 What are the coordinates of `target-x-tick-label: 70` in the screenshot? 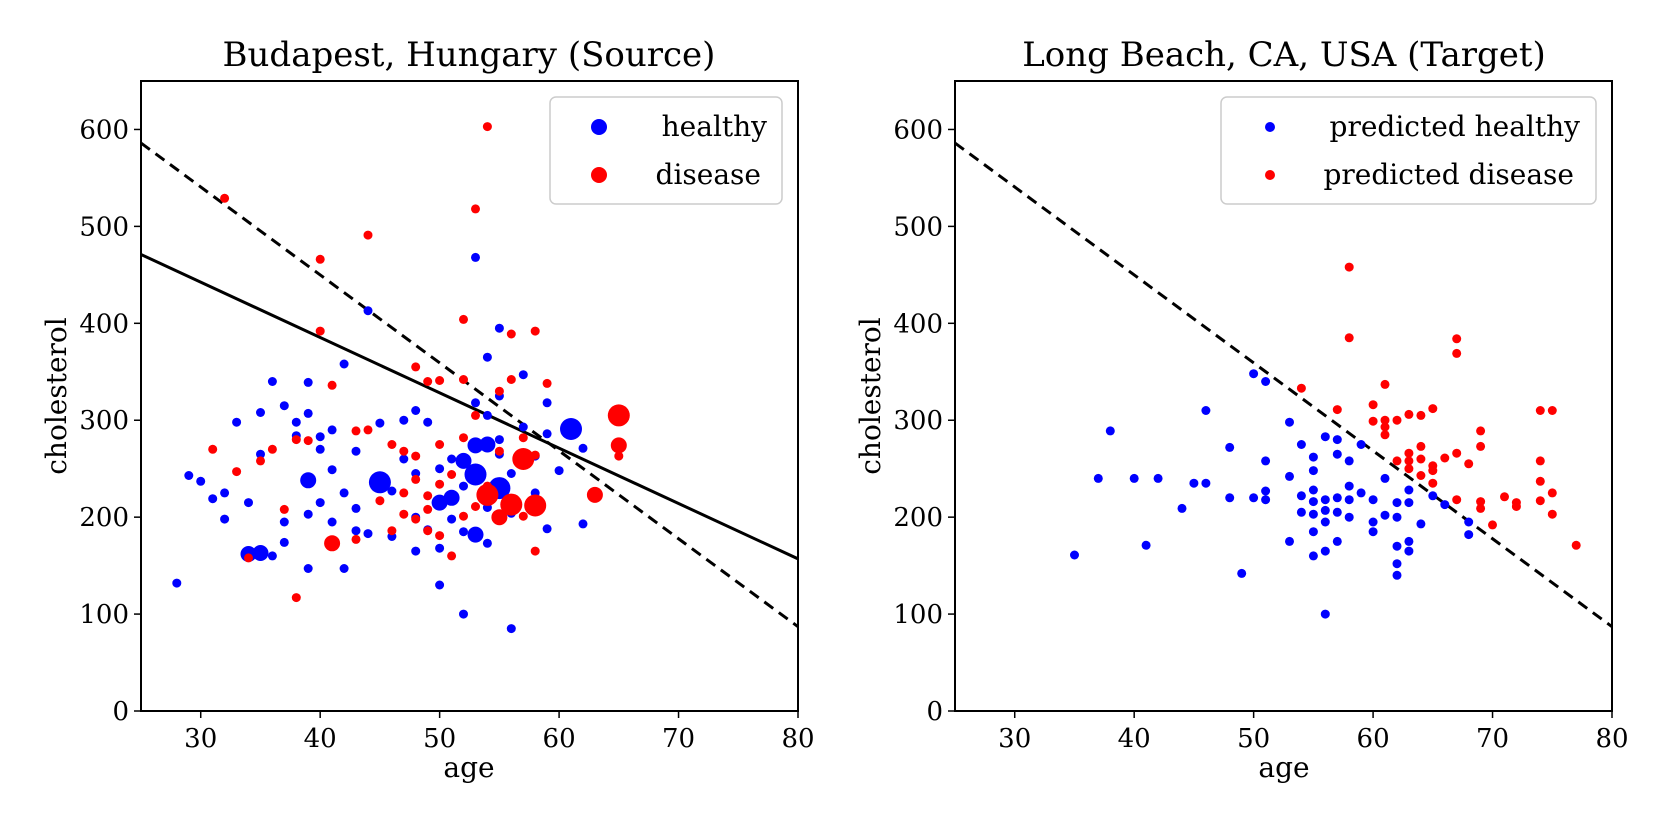 It's located at (1492, 739).